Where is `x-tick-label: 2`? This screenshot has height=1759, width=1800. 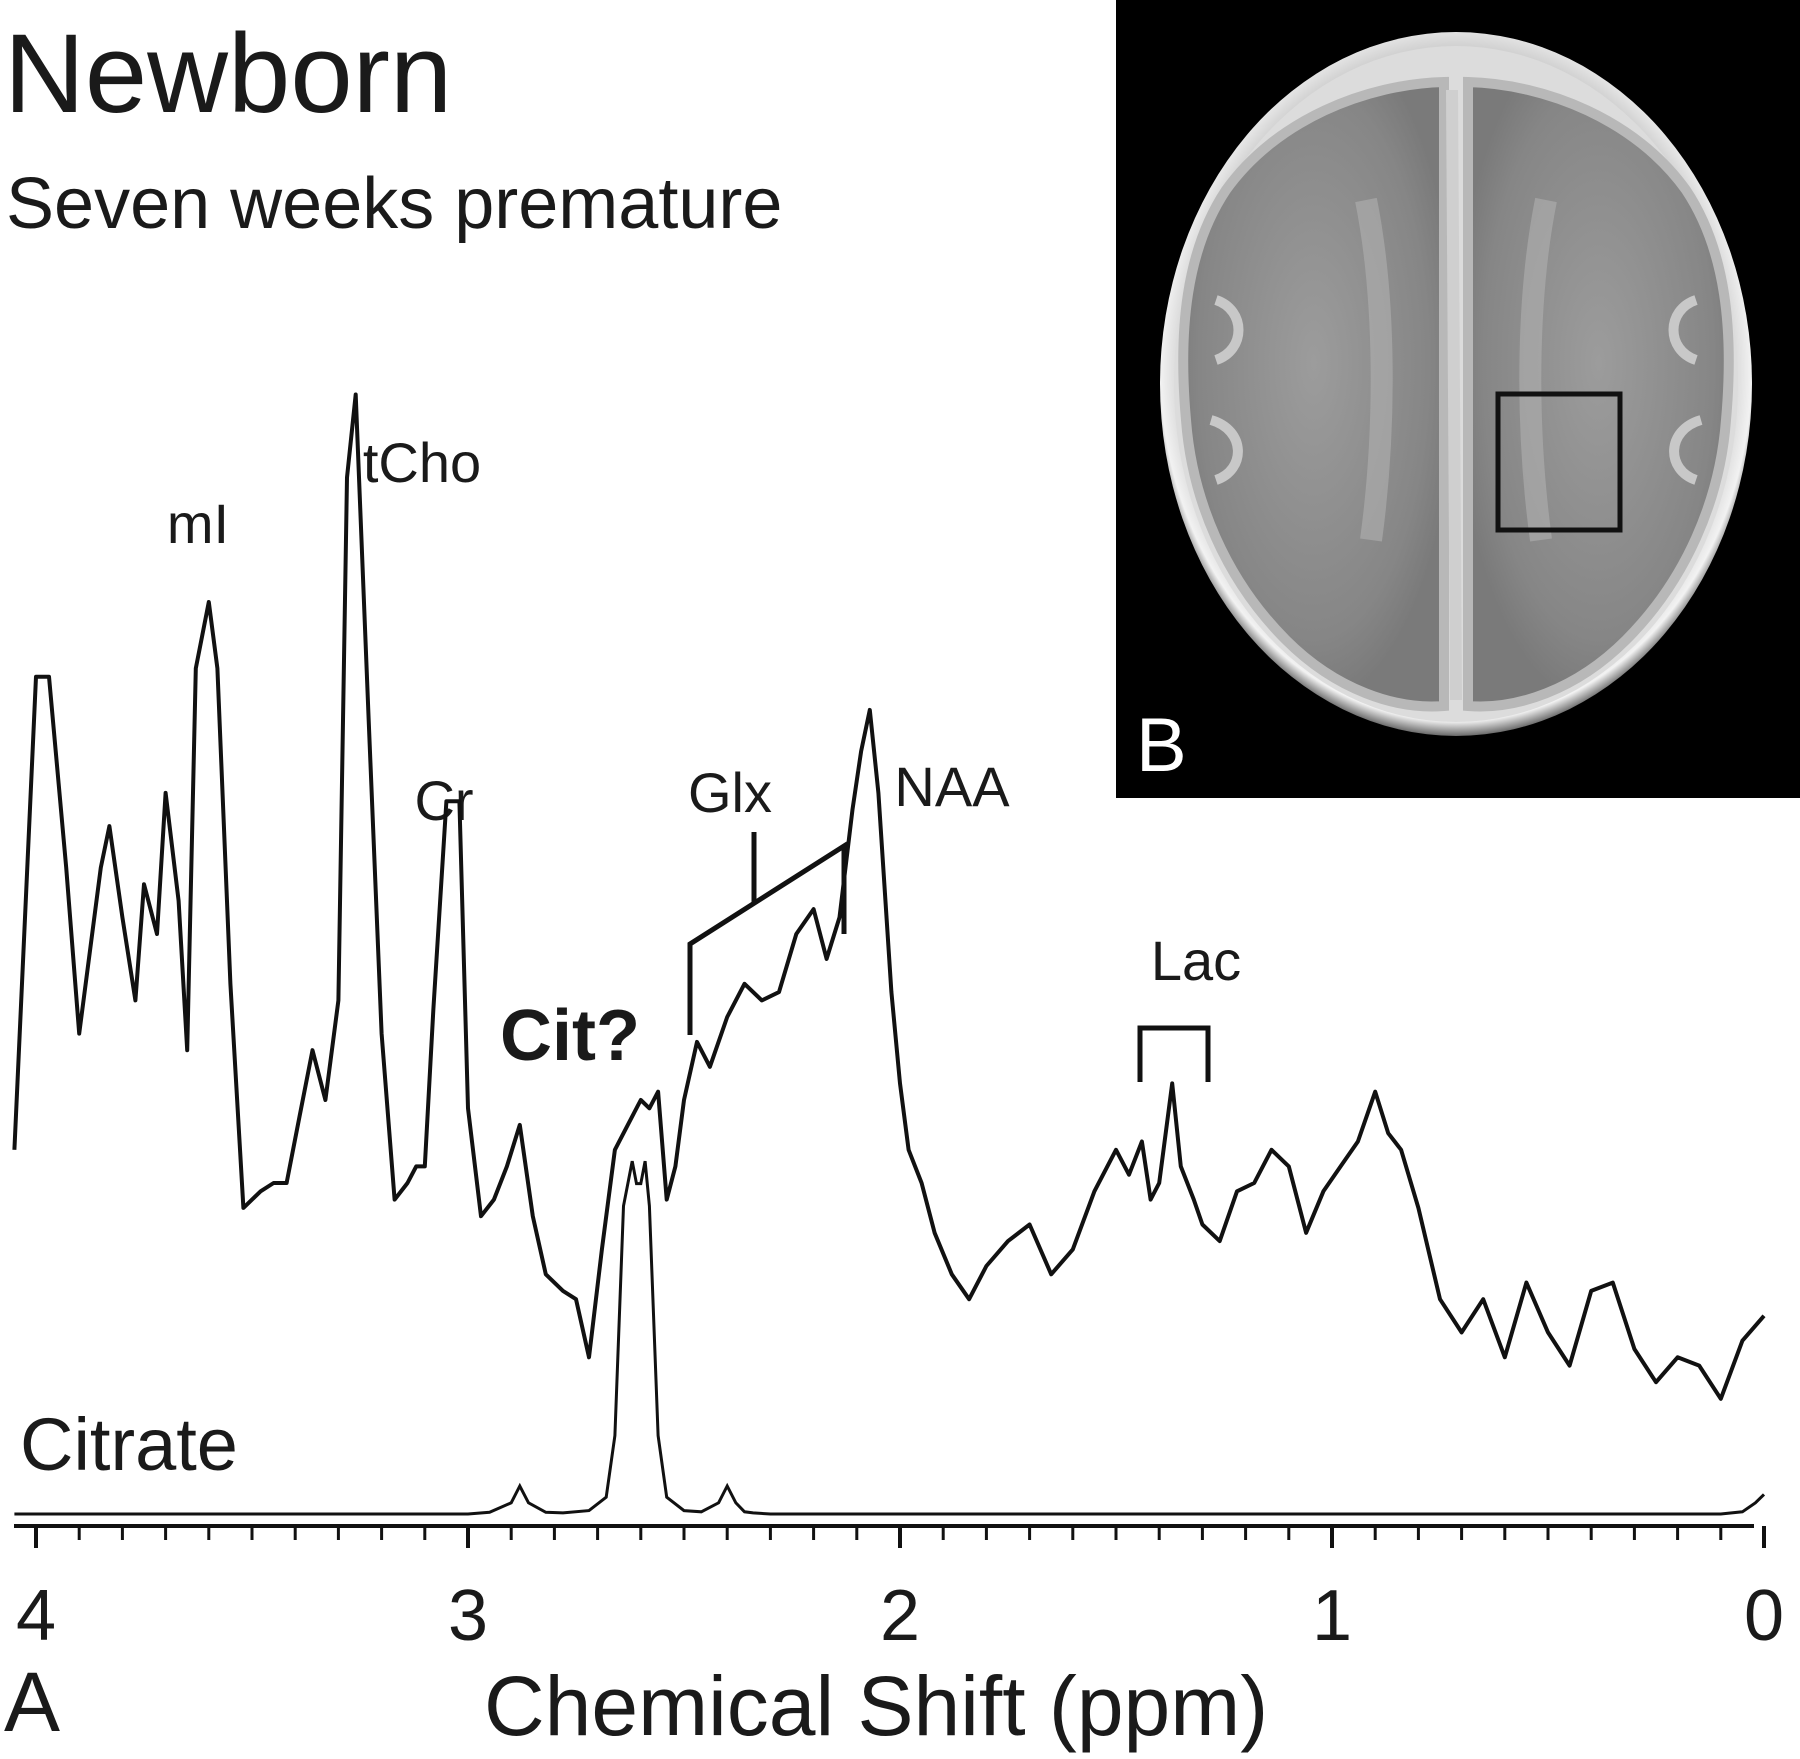 x-tick-label: 2 is located at coordinates (900, 1616).